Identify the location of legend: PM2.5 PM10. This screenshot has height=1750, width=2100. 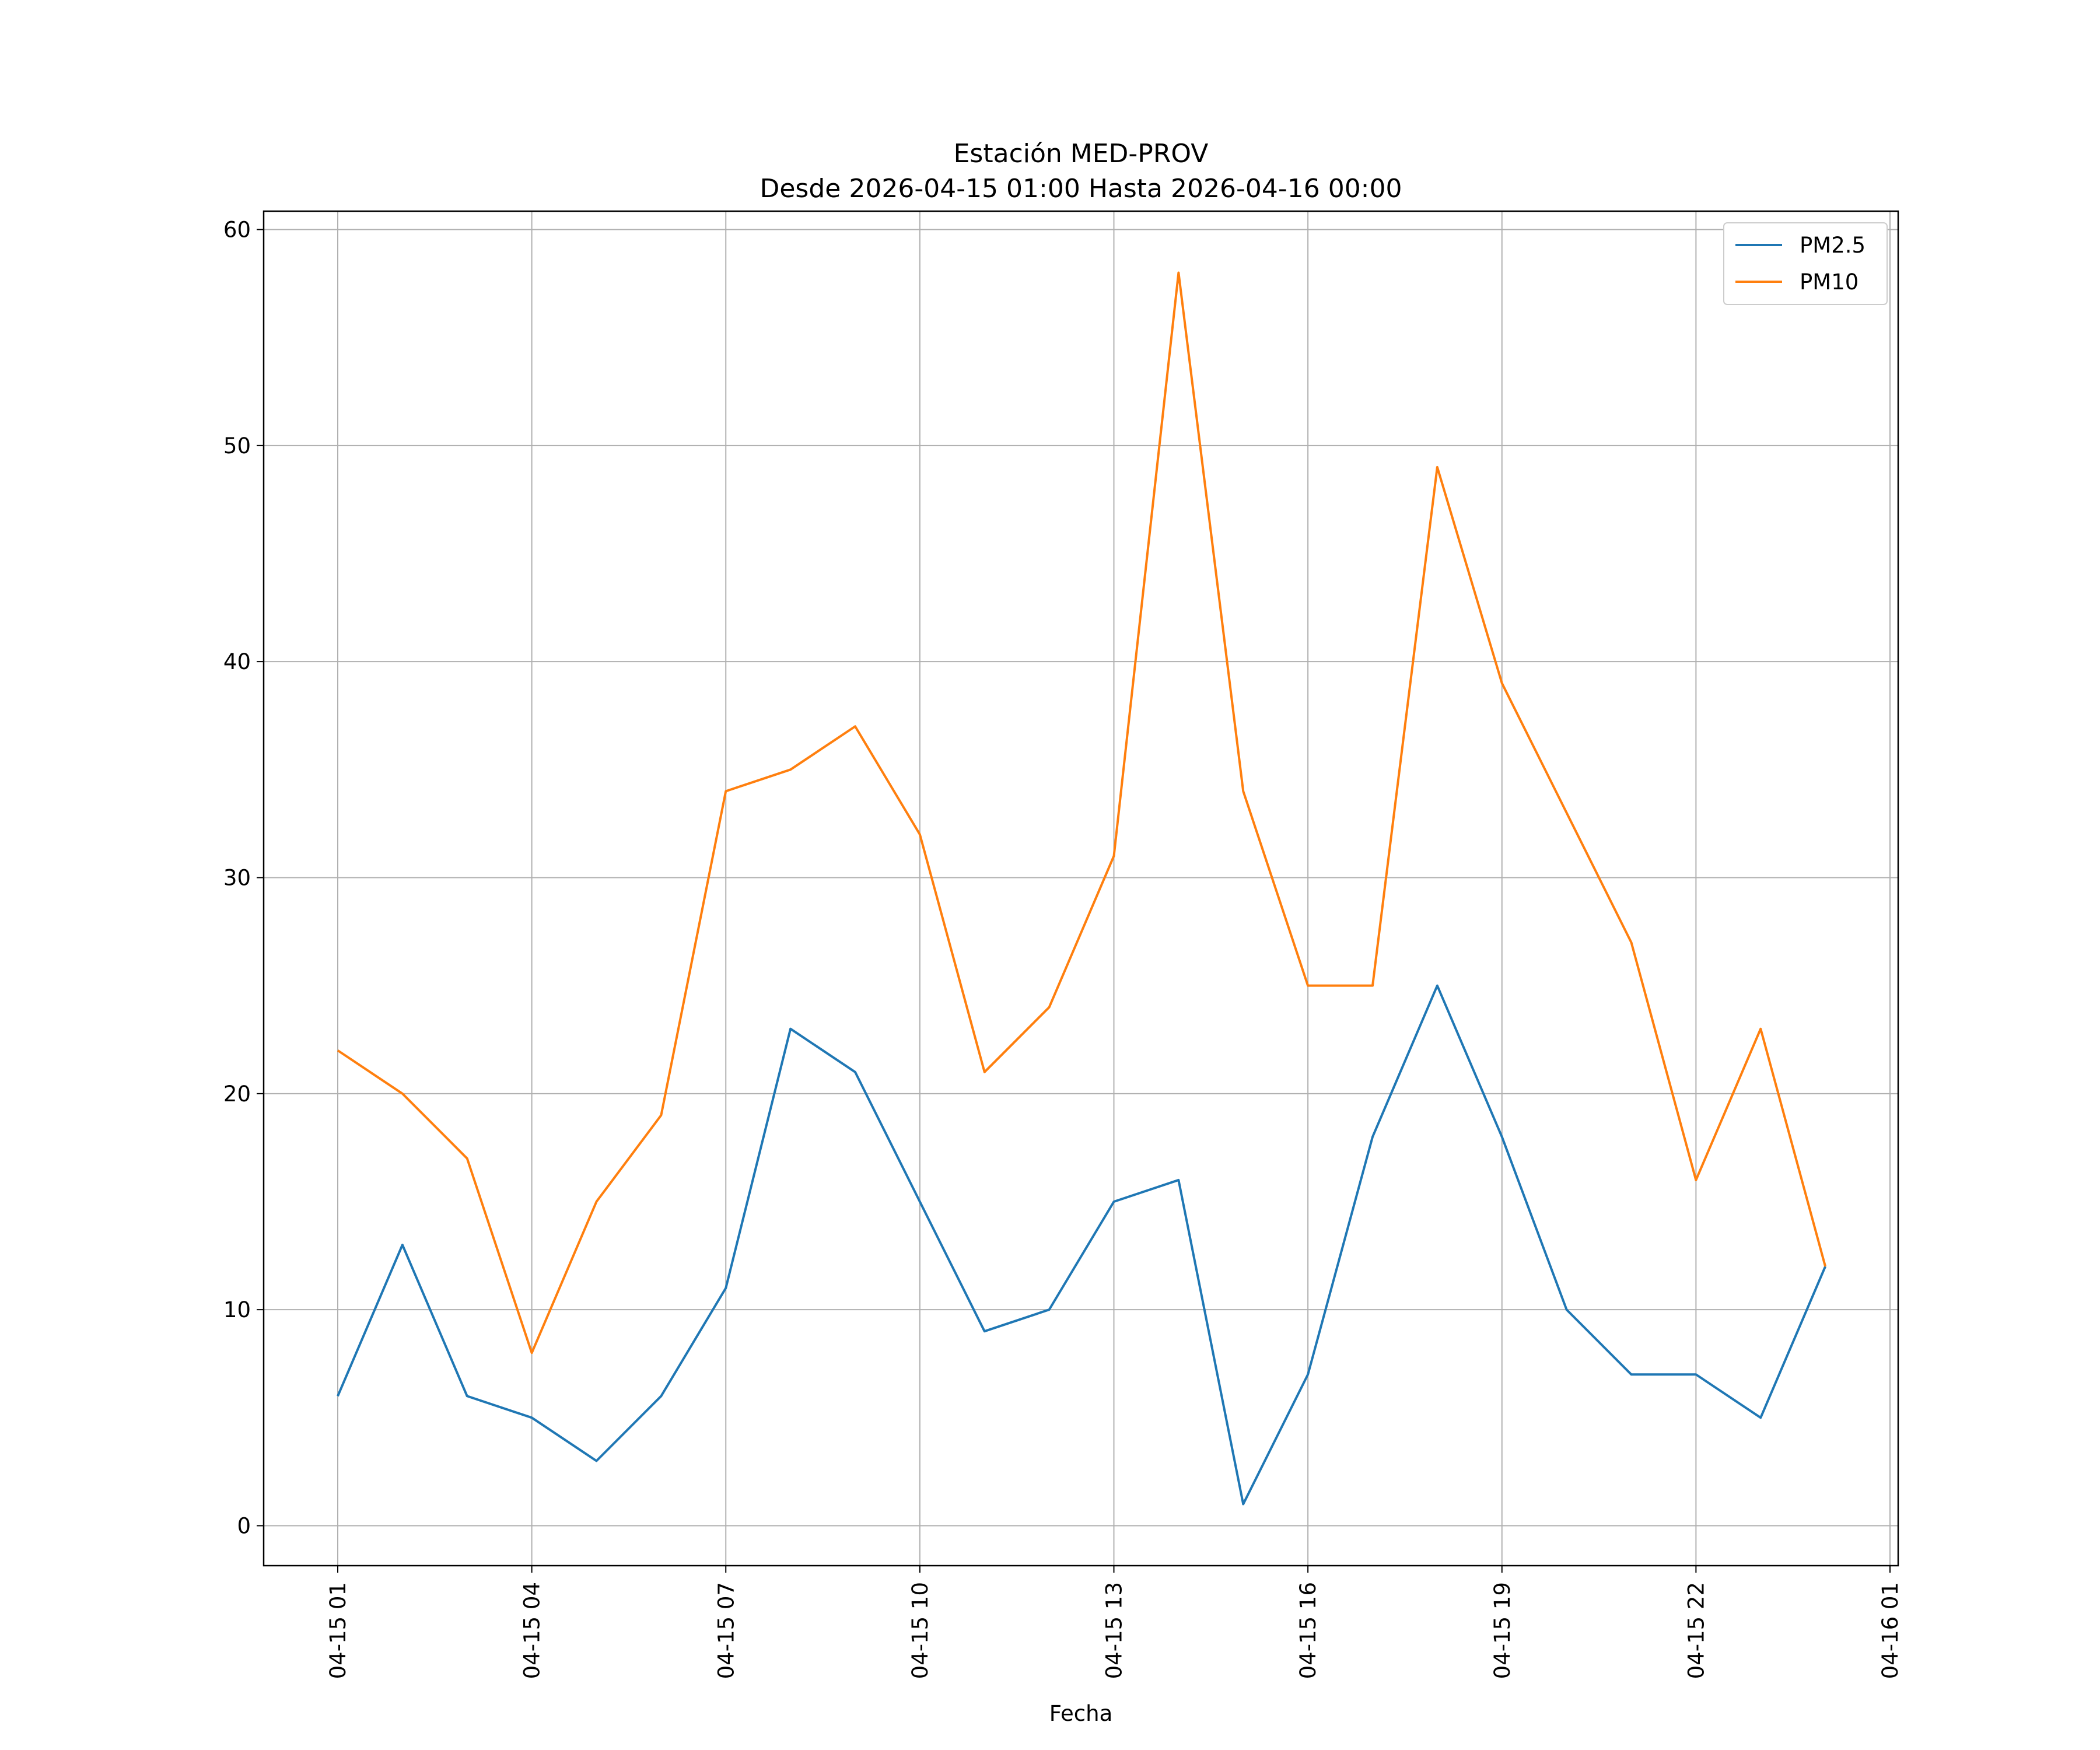
(1805, 263).